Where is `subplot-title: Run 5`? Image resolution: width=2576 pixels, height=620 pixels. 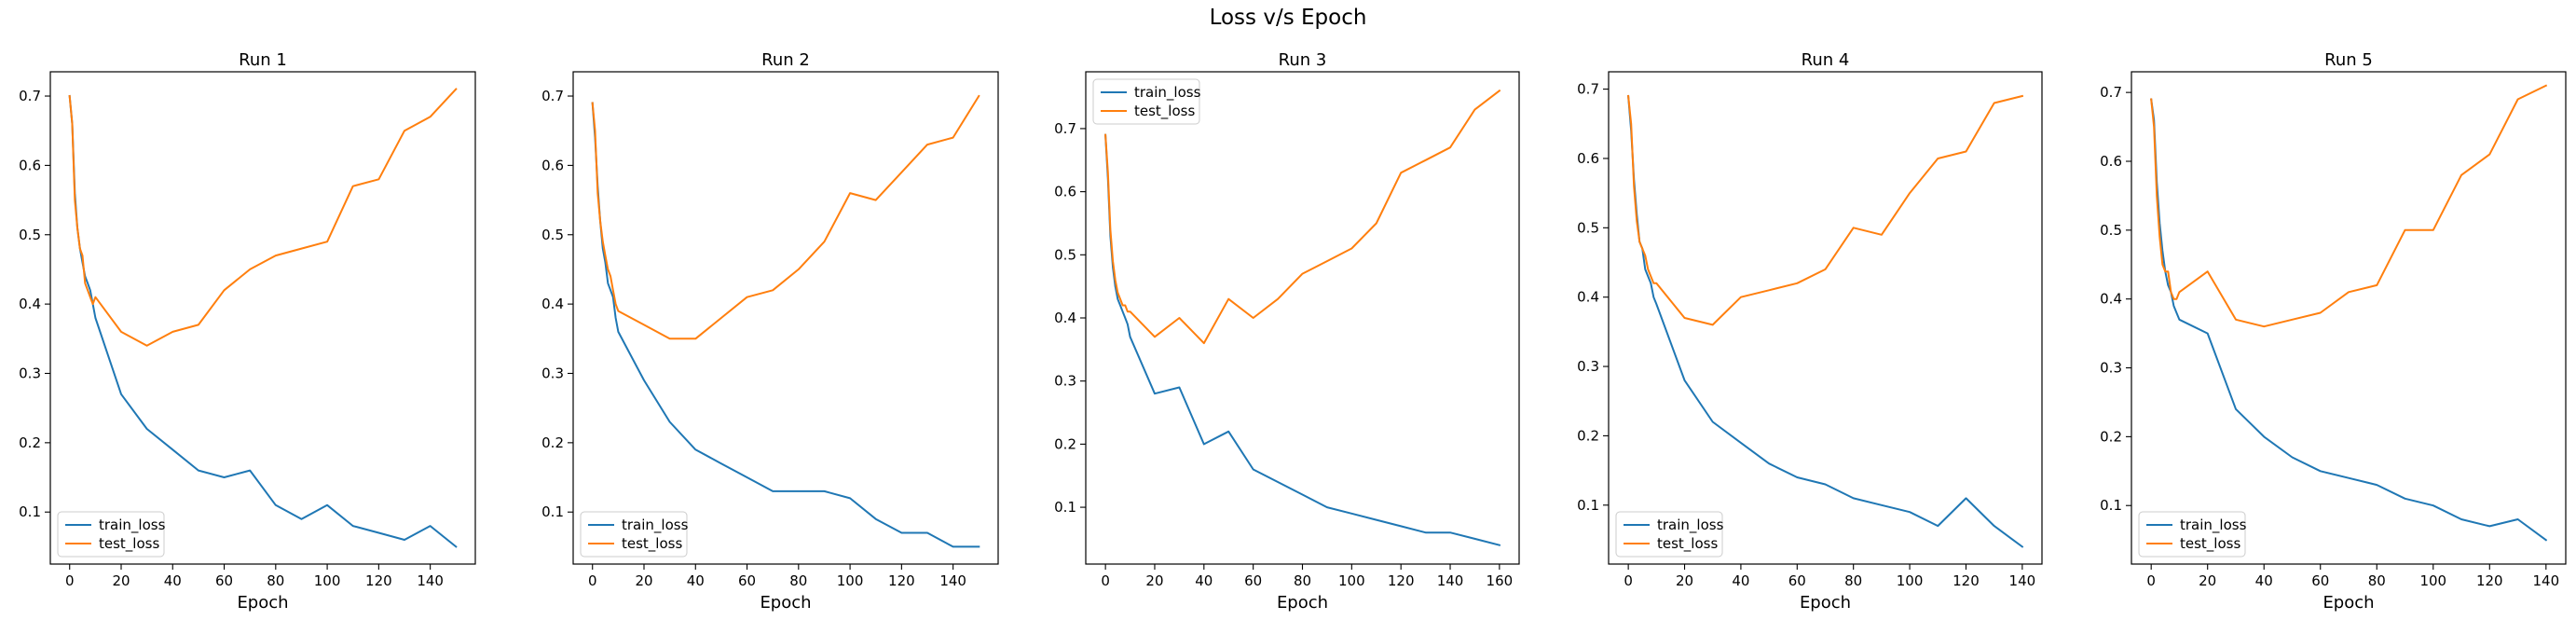
subplot-title: Run 5 is located at coordinates (2348, 60).